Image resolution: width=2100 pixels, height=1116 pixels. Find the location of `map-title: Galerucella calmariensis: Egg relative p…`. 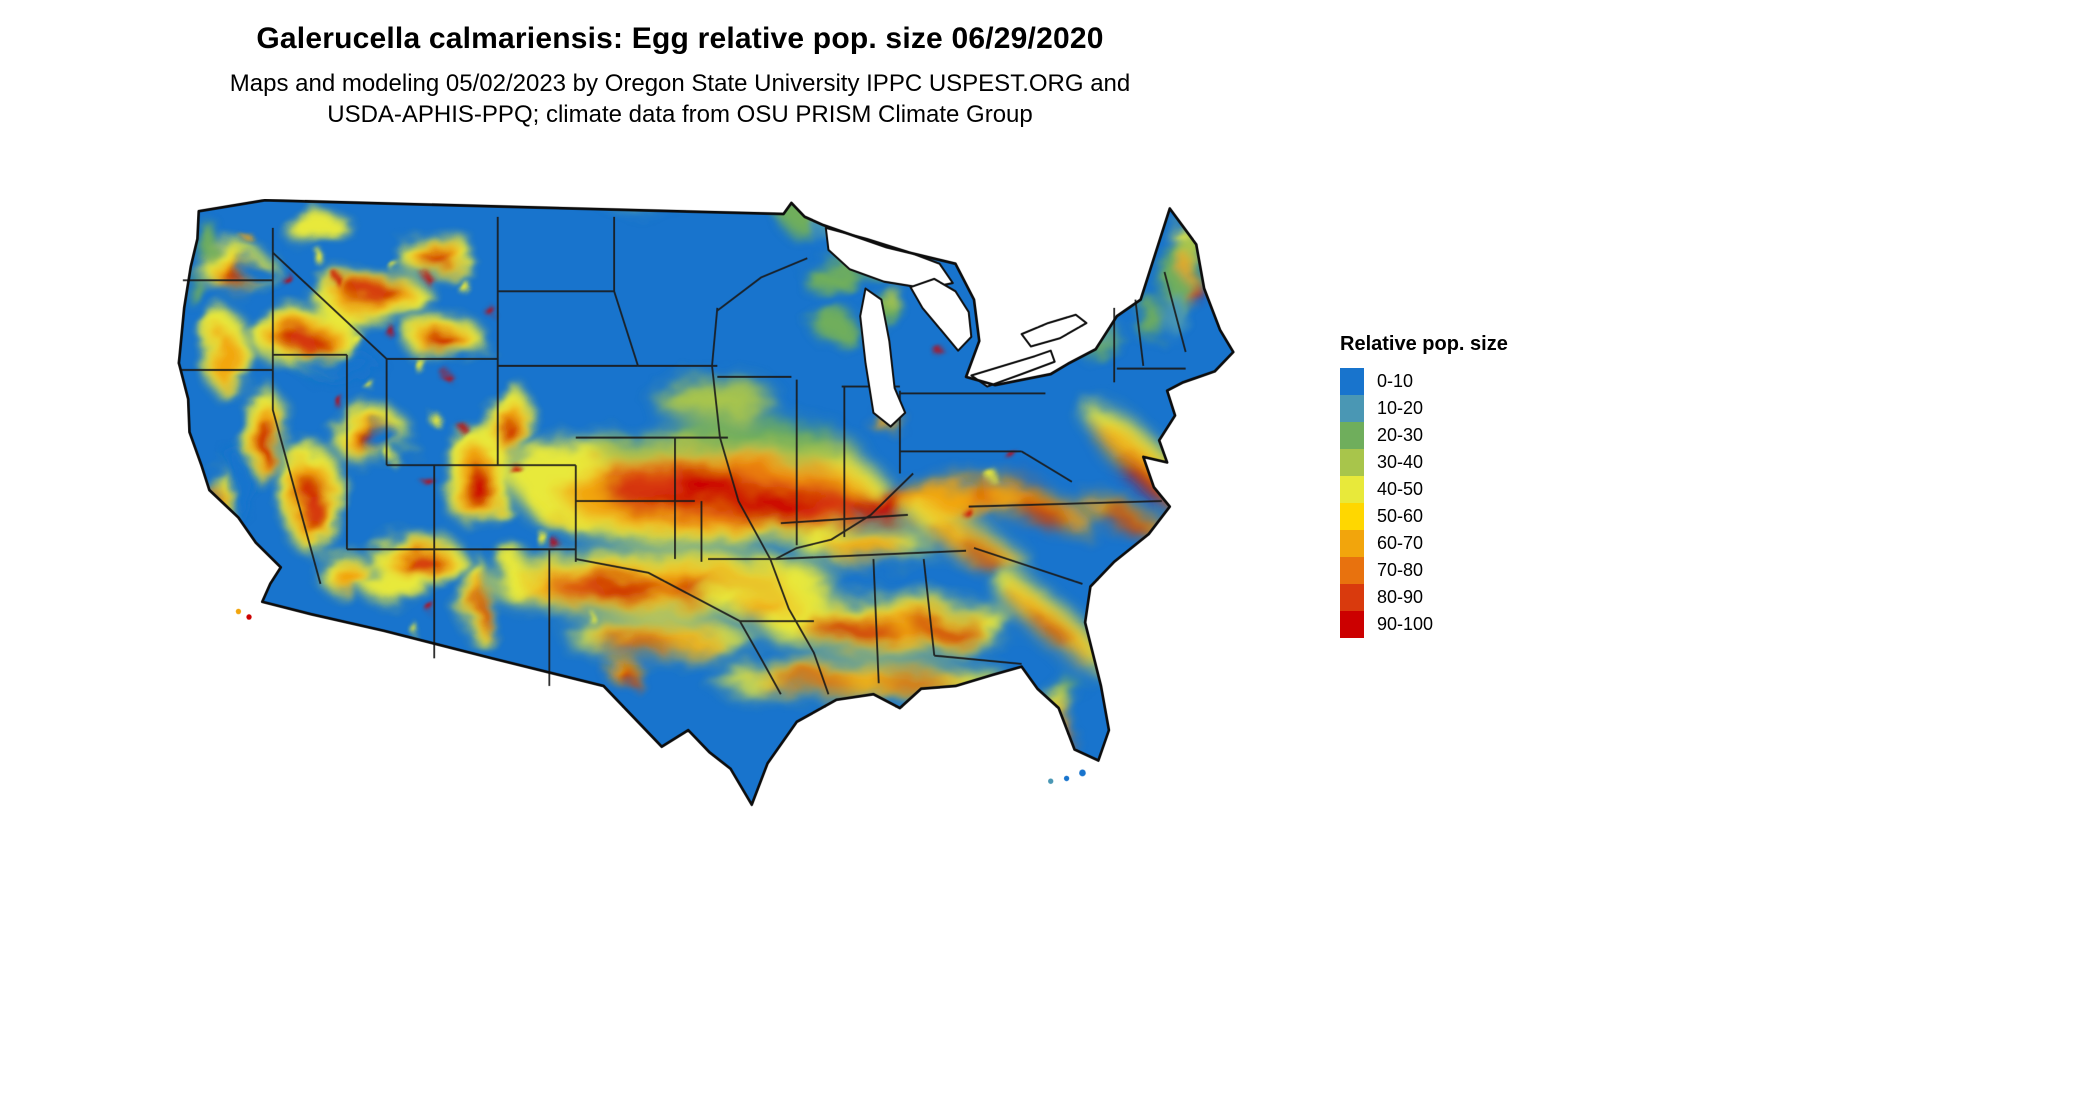

map-title: Galerucella calmariensis: Egg relative p… is located at coordinates (680, 38).